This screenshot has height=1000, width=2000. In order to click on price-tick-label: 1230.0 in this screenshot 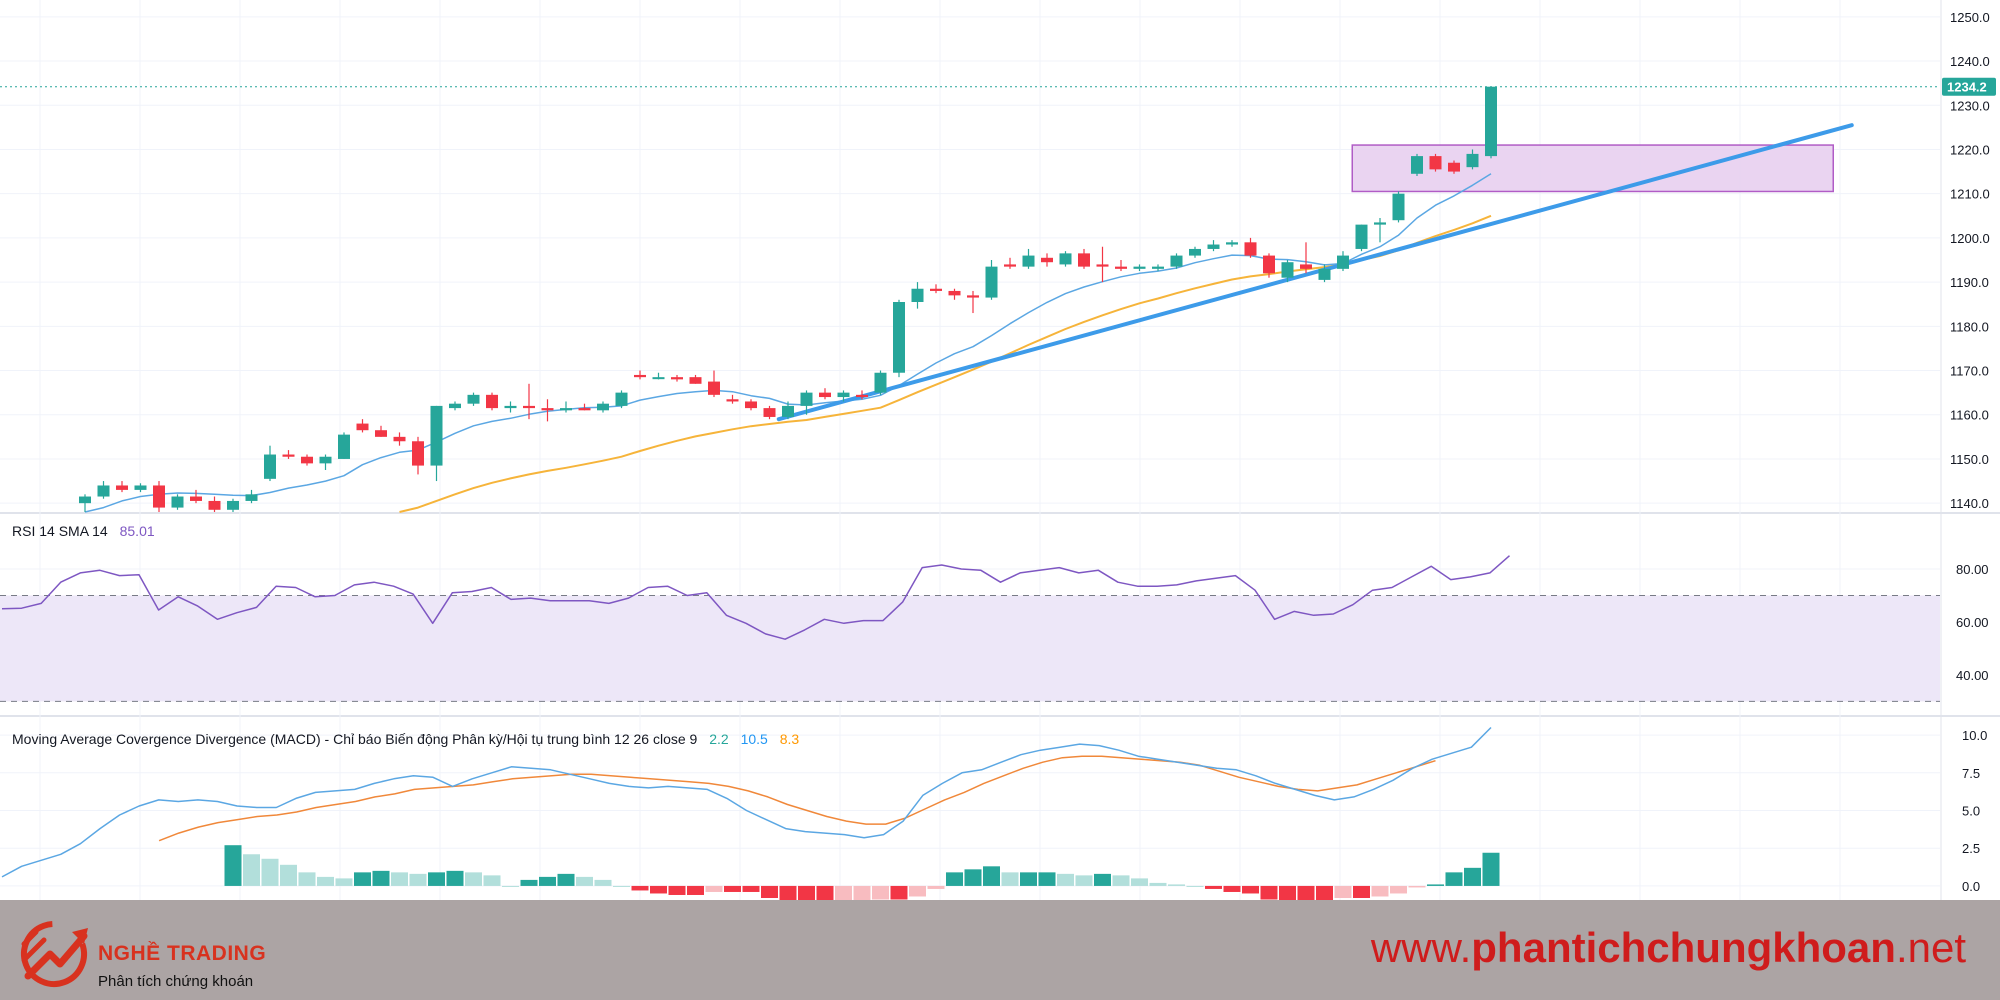, I will do `click(1970, 105)`.